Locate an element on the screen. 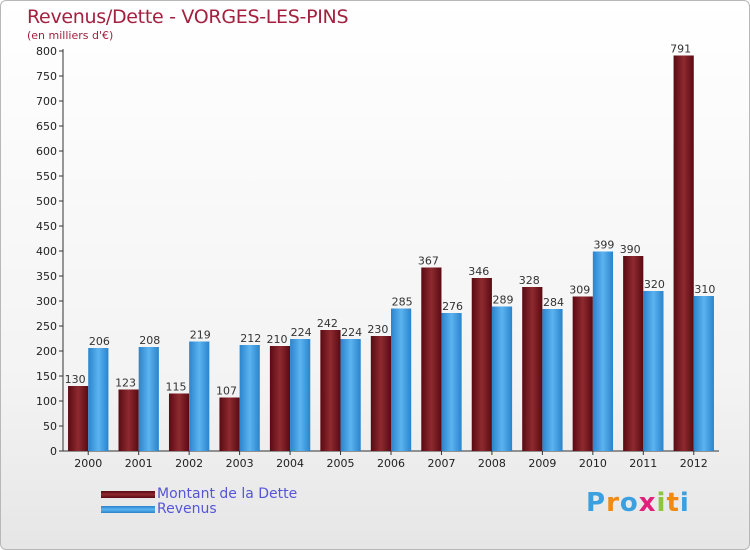  data-label: 399 is located at coordinates (603, 245).